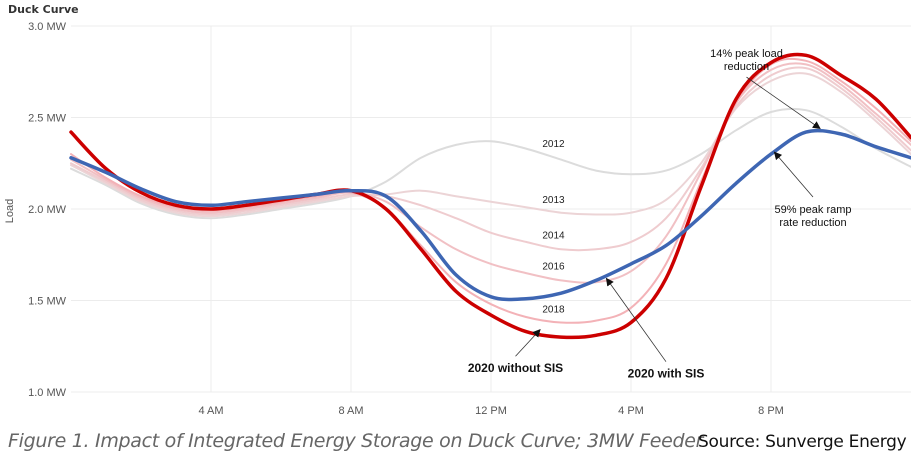 This screenshot has height=473, width=911. Describe the element at coordinates (812, 223) in the screenshot. I see `annotation-text: rate reduction` at that location.